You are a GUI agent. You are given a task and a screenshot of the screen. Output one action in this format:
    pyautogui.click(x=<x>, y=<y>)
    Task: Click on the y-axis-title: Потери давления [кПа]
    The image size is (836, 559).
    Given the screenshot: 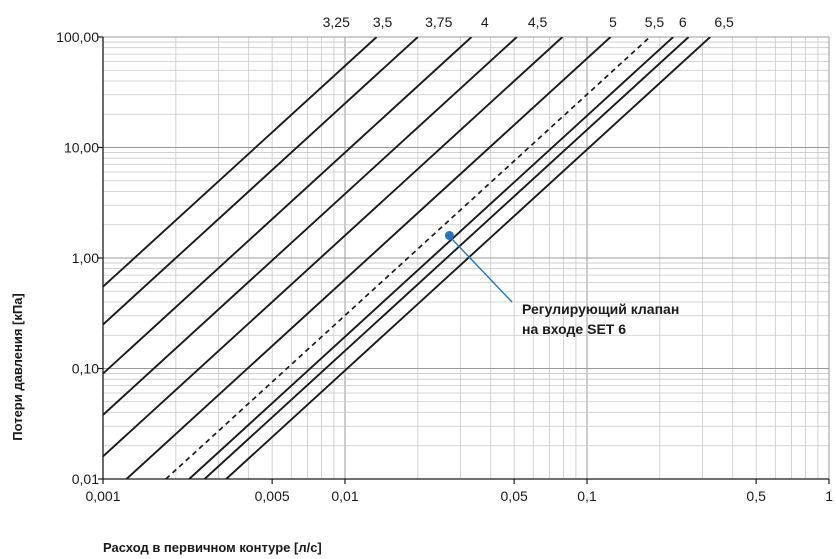 What is the action you would take?
    pyautogui.click(x=17, y=367)
    